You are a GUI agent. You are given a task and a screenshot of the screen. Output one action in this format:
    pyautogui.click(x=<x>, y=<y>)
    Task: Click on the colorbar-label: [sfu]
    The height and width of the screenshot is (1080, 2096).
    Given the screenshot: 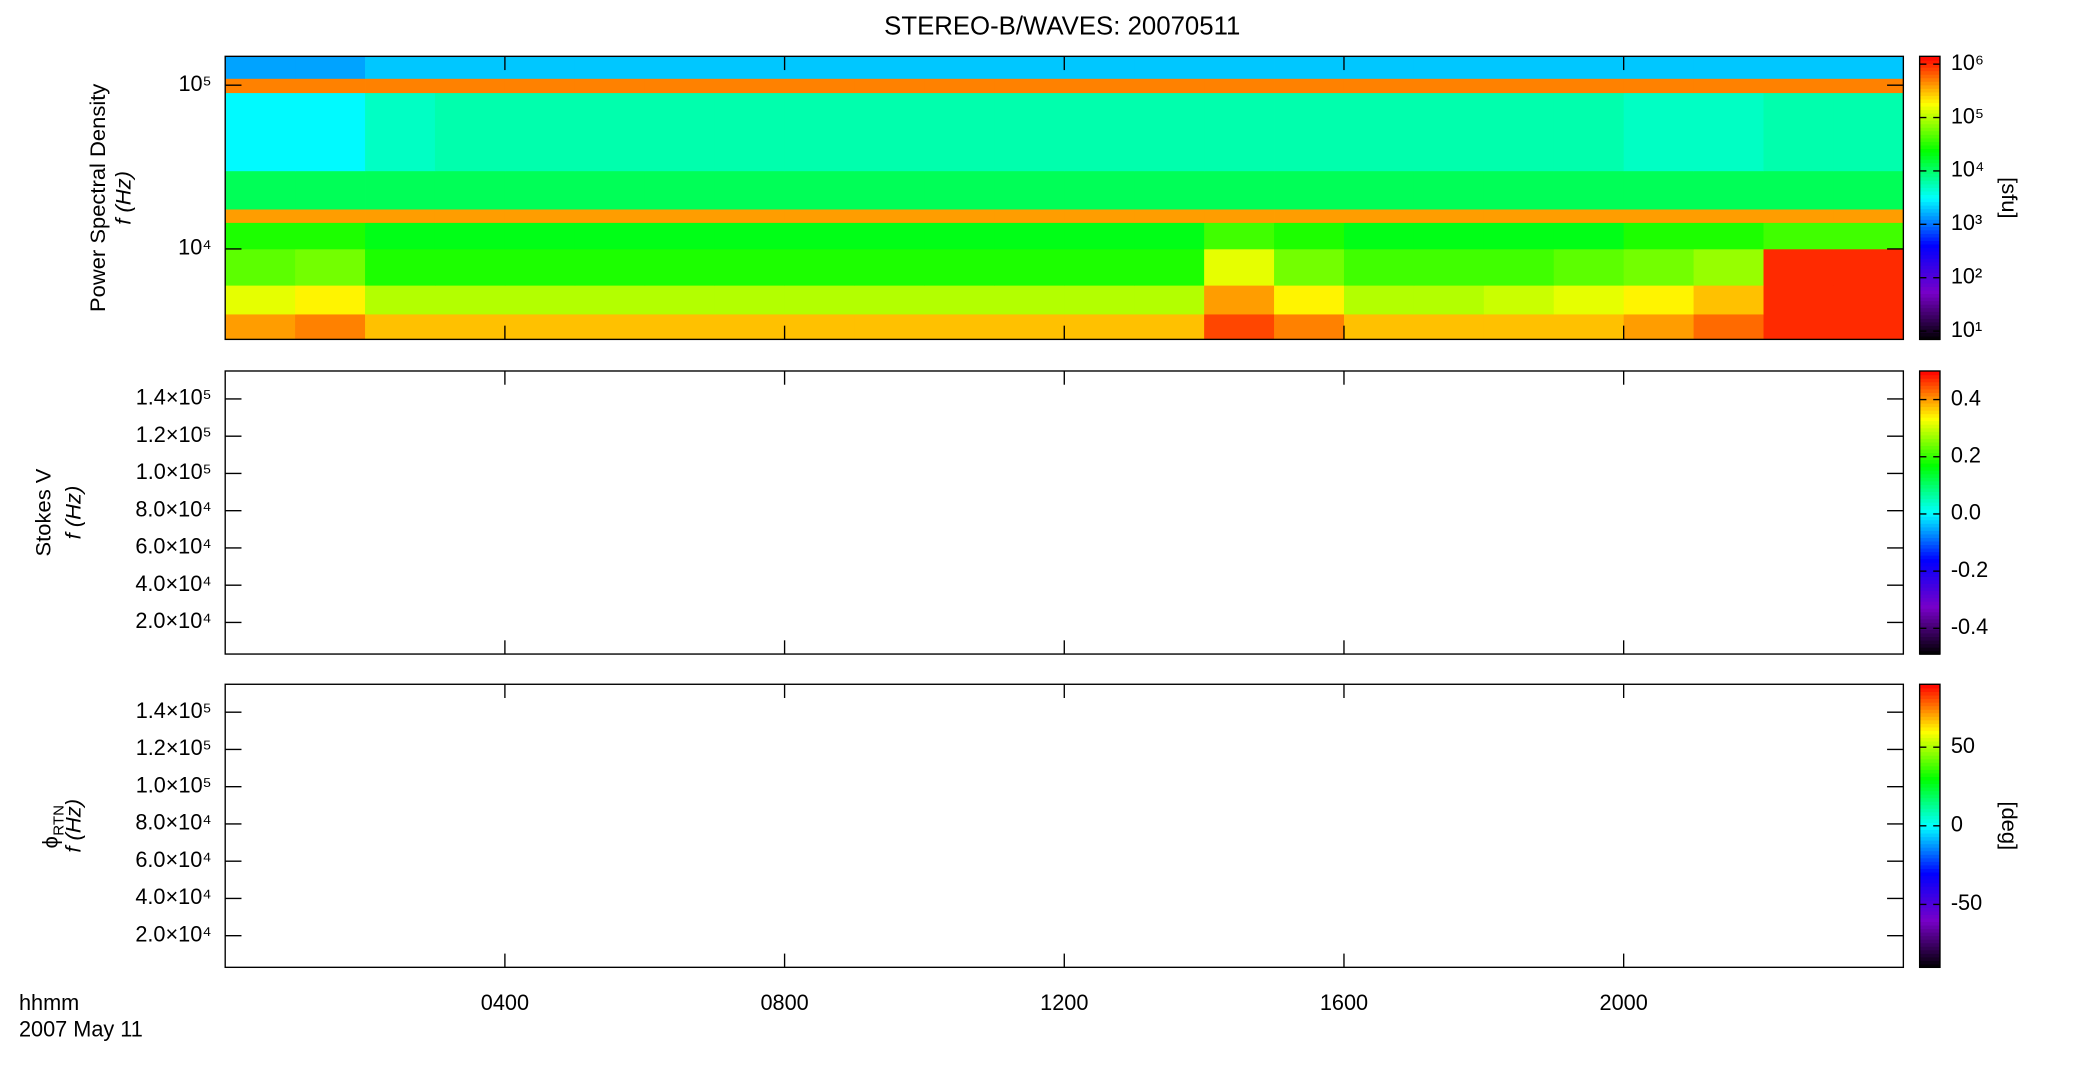 What is the action you would take?
    pyautogui.click(x=2009, y=198)
    